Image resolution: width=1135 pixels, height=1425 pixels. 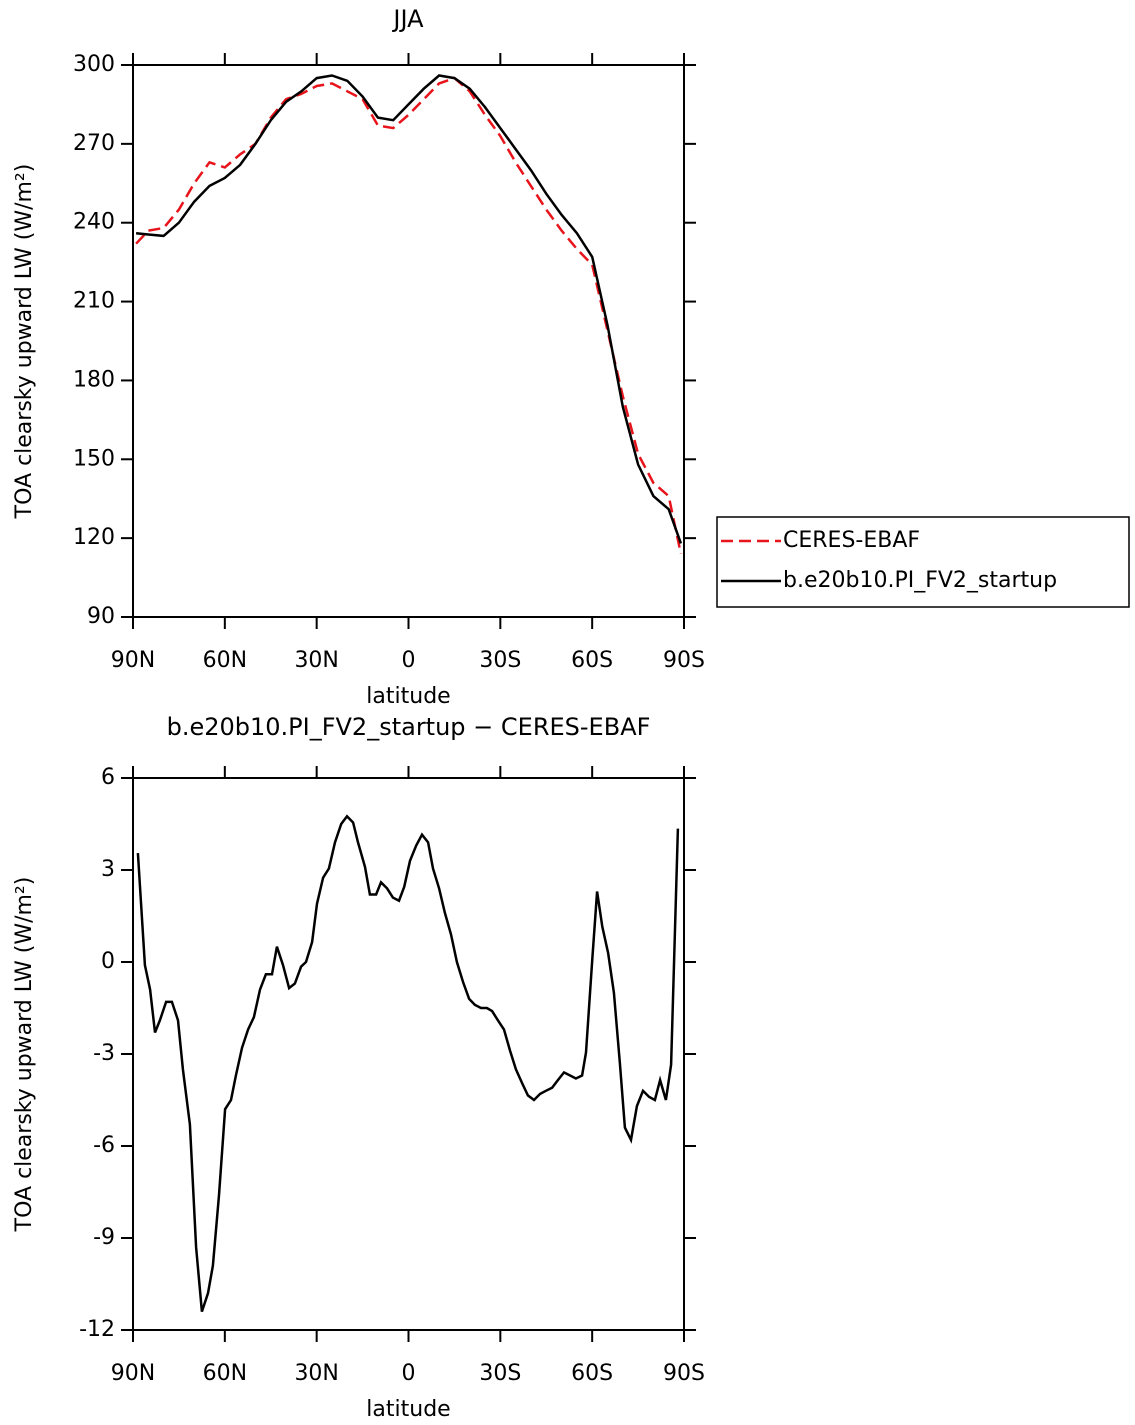 What do you see at coordinates (923, 562) in the screenshot?
I see `legend-box` at bounding box center [923, 562].